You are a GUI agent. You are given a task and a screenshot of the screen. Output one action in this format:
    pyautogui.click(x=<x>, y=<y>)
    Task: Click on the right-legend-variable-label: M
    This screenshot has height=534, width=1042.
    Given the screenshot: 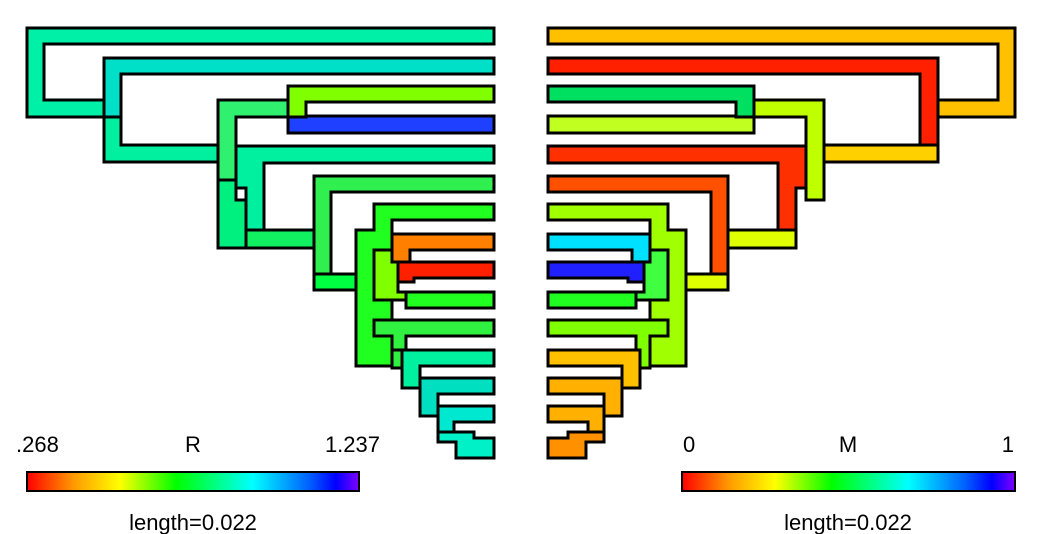 What is the action you would take?
    pyautogui.click(x=848, y=444)
    